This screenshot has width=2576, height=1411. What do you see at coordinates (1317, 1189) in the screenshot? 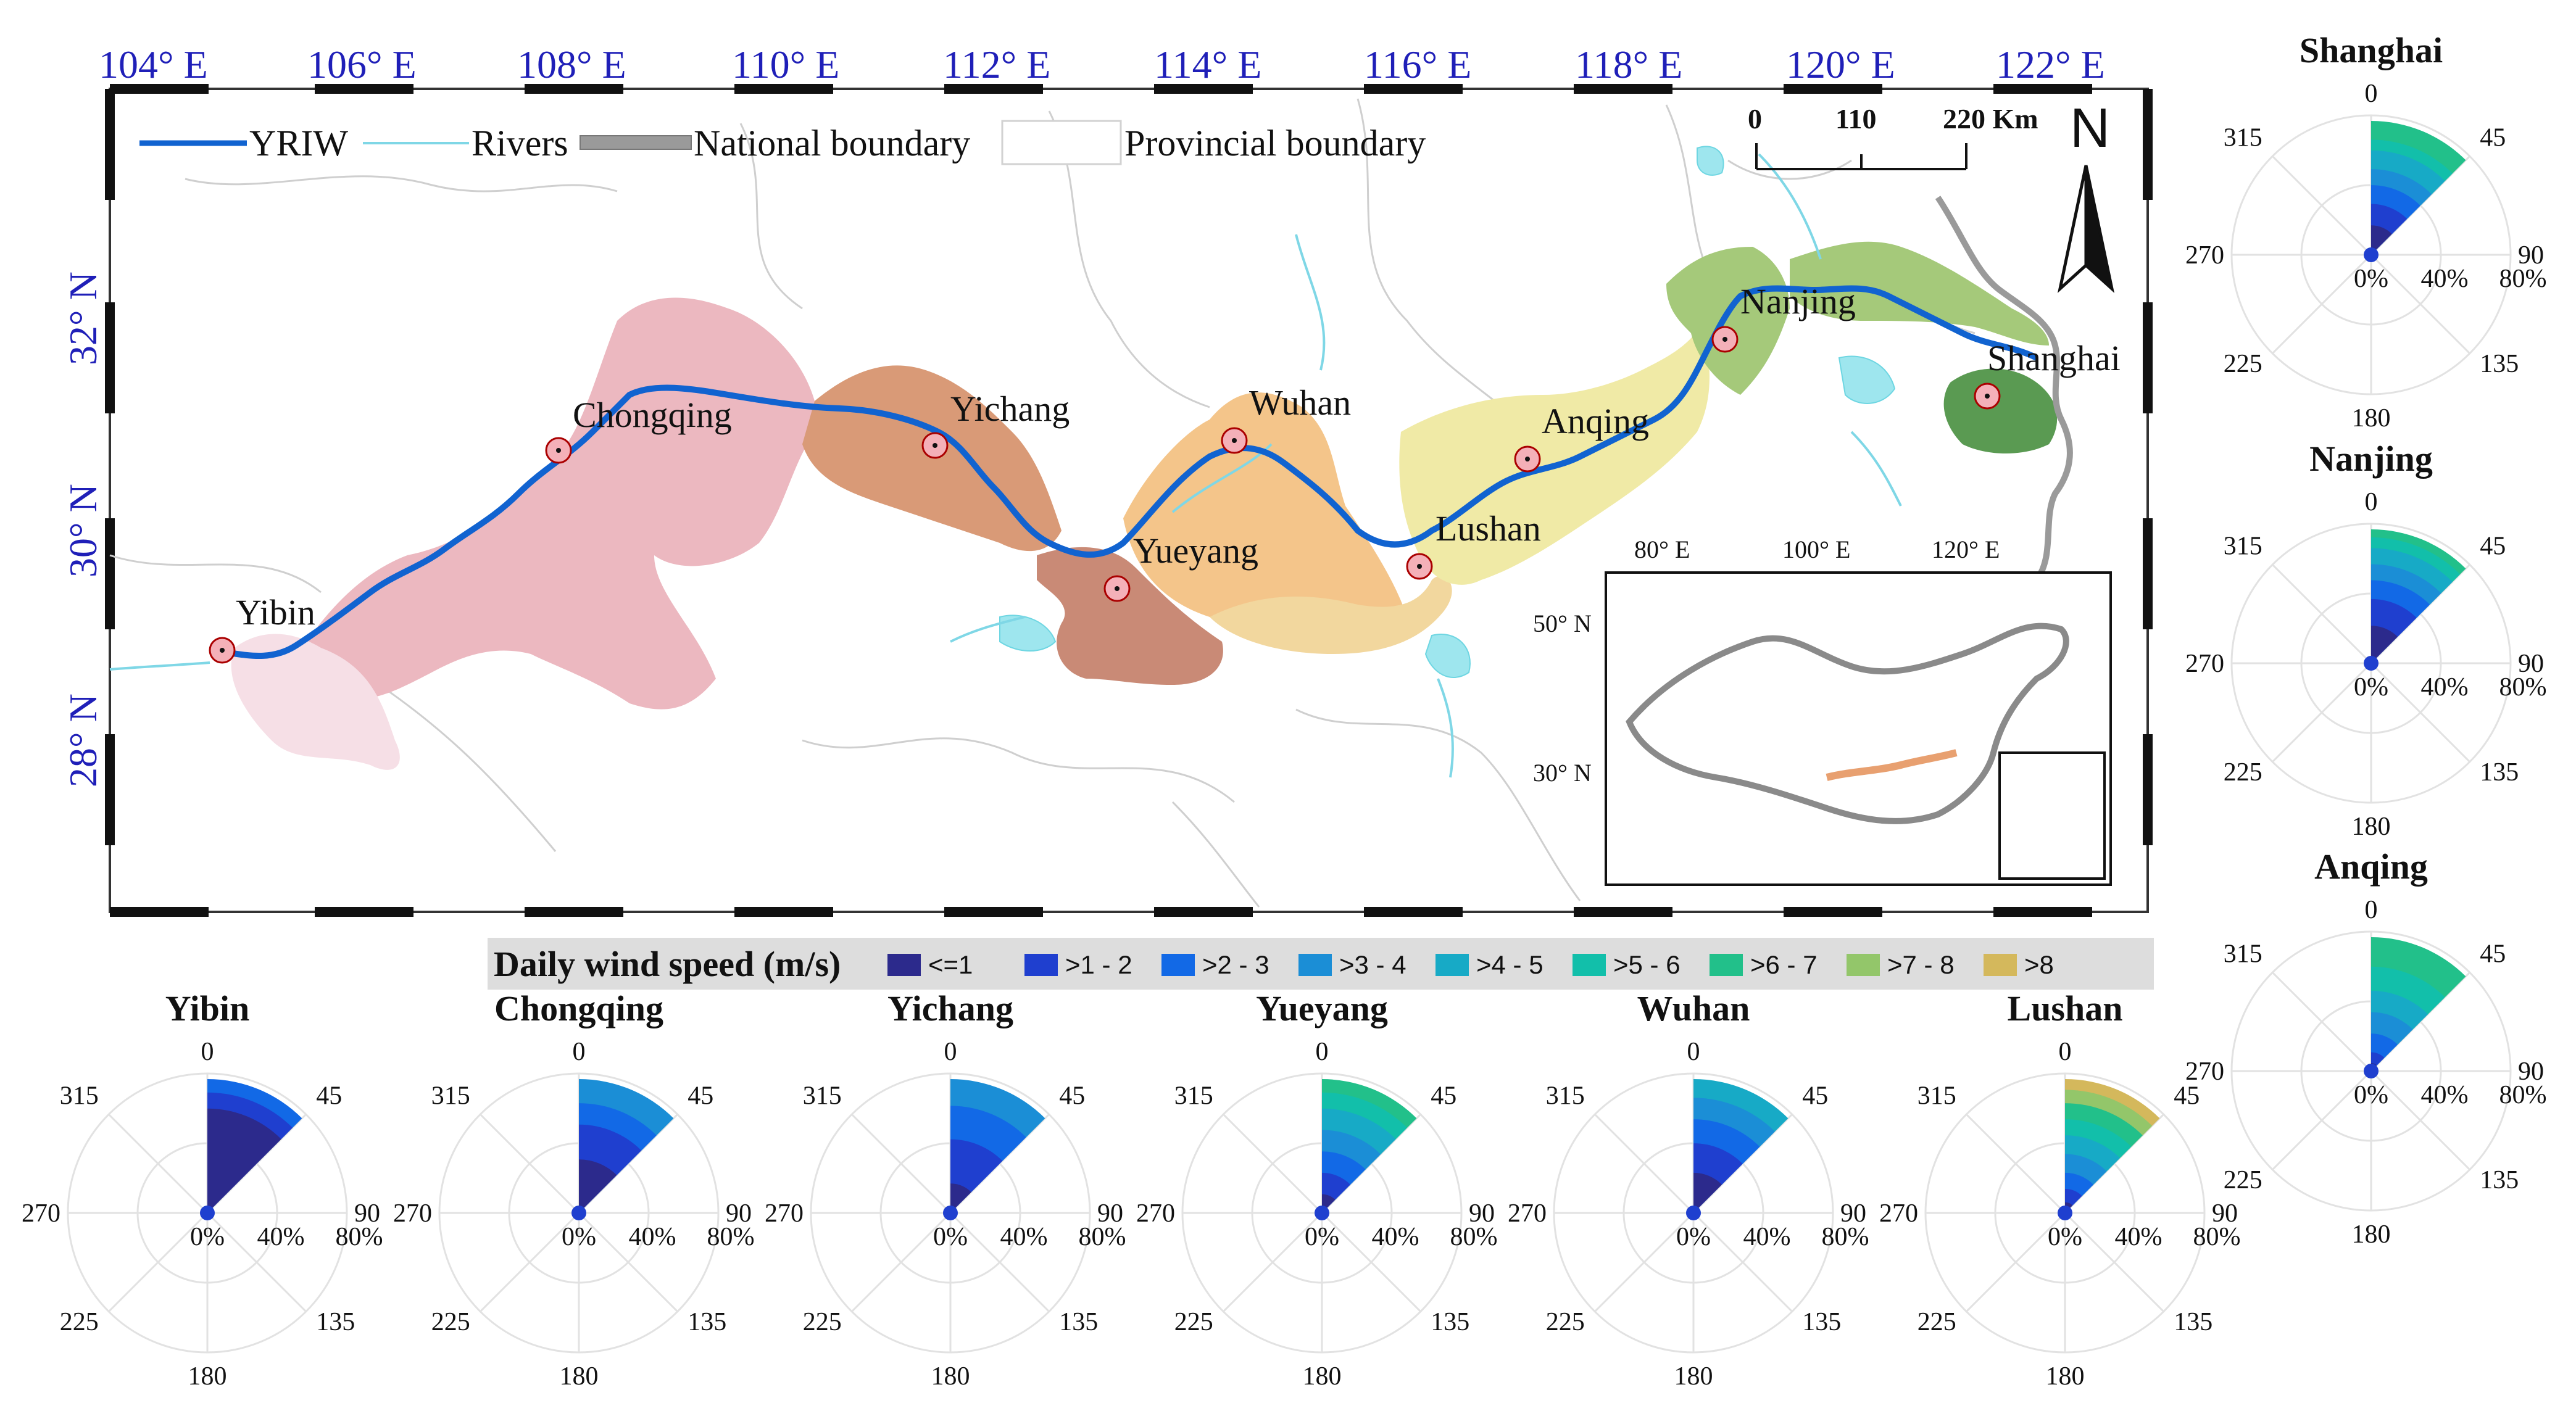
I see `wind-rose-yueyang: Yueyang 0 45 90 135 180 225 270 315 0% 40% 80%` at bounding box center [1317, 1189].